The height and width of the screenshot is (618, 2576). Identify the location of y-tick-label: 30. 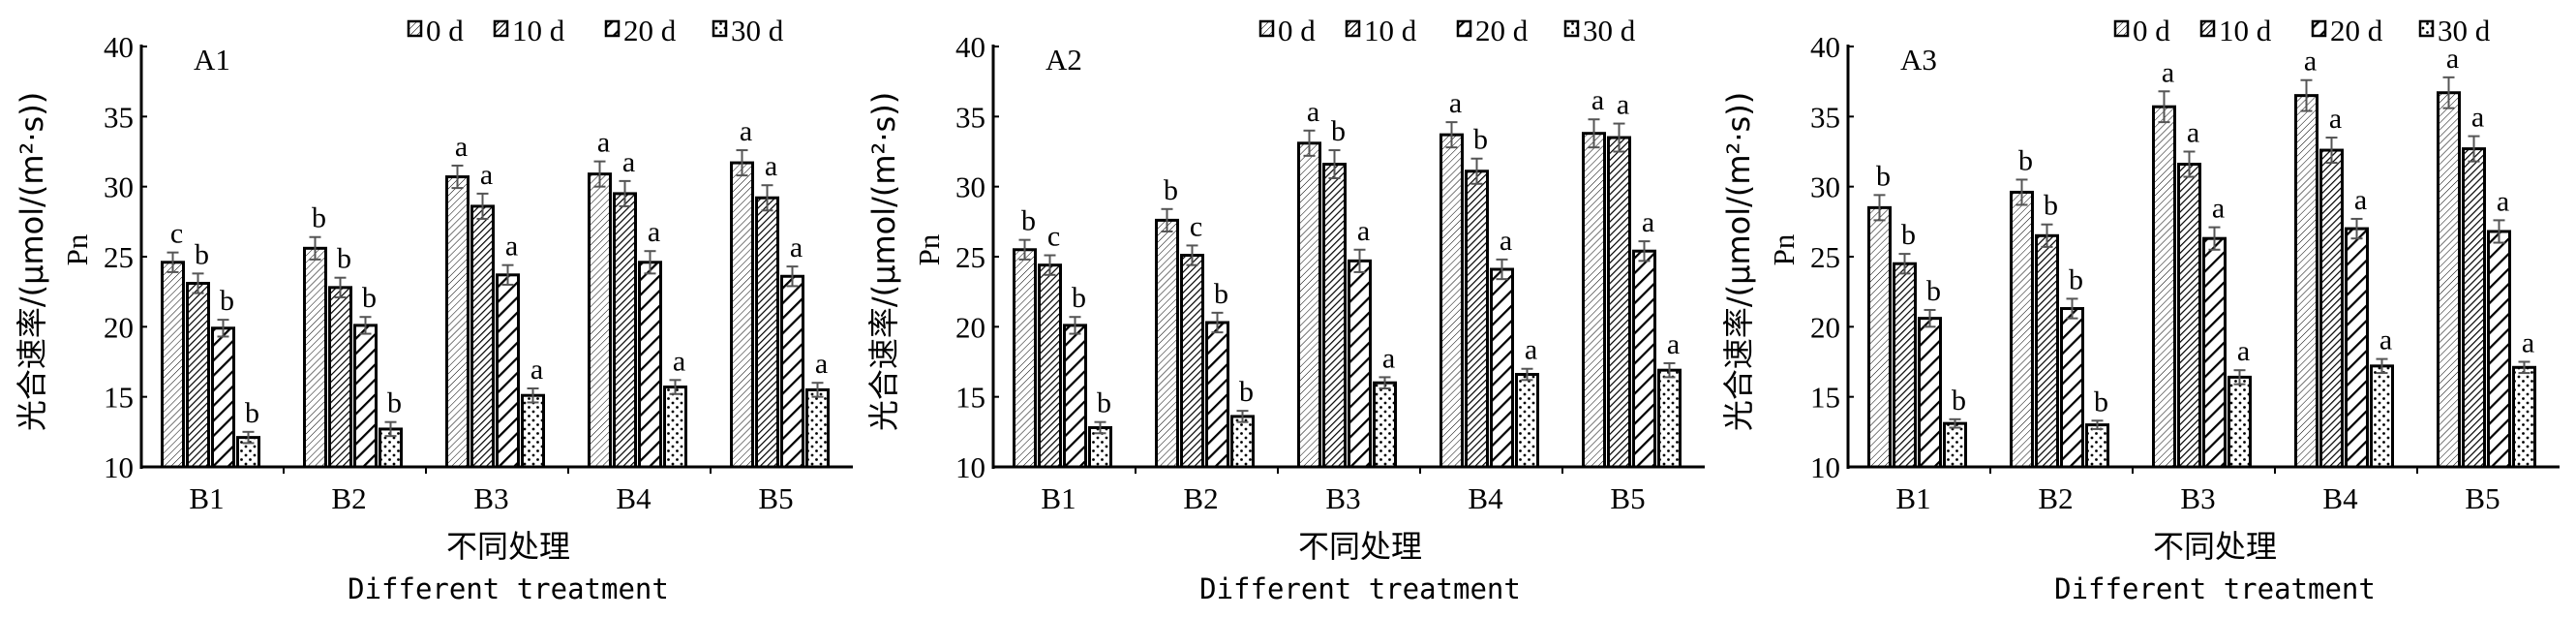
(1825, 187).